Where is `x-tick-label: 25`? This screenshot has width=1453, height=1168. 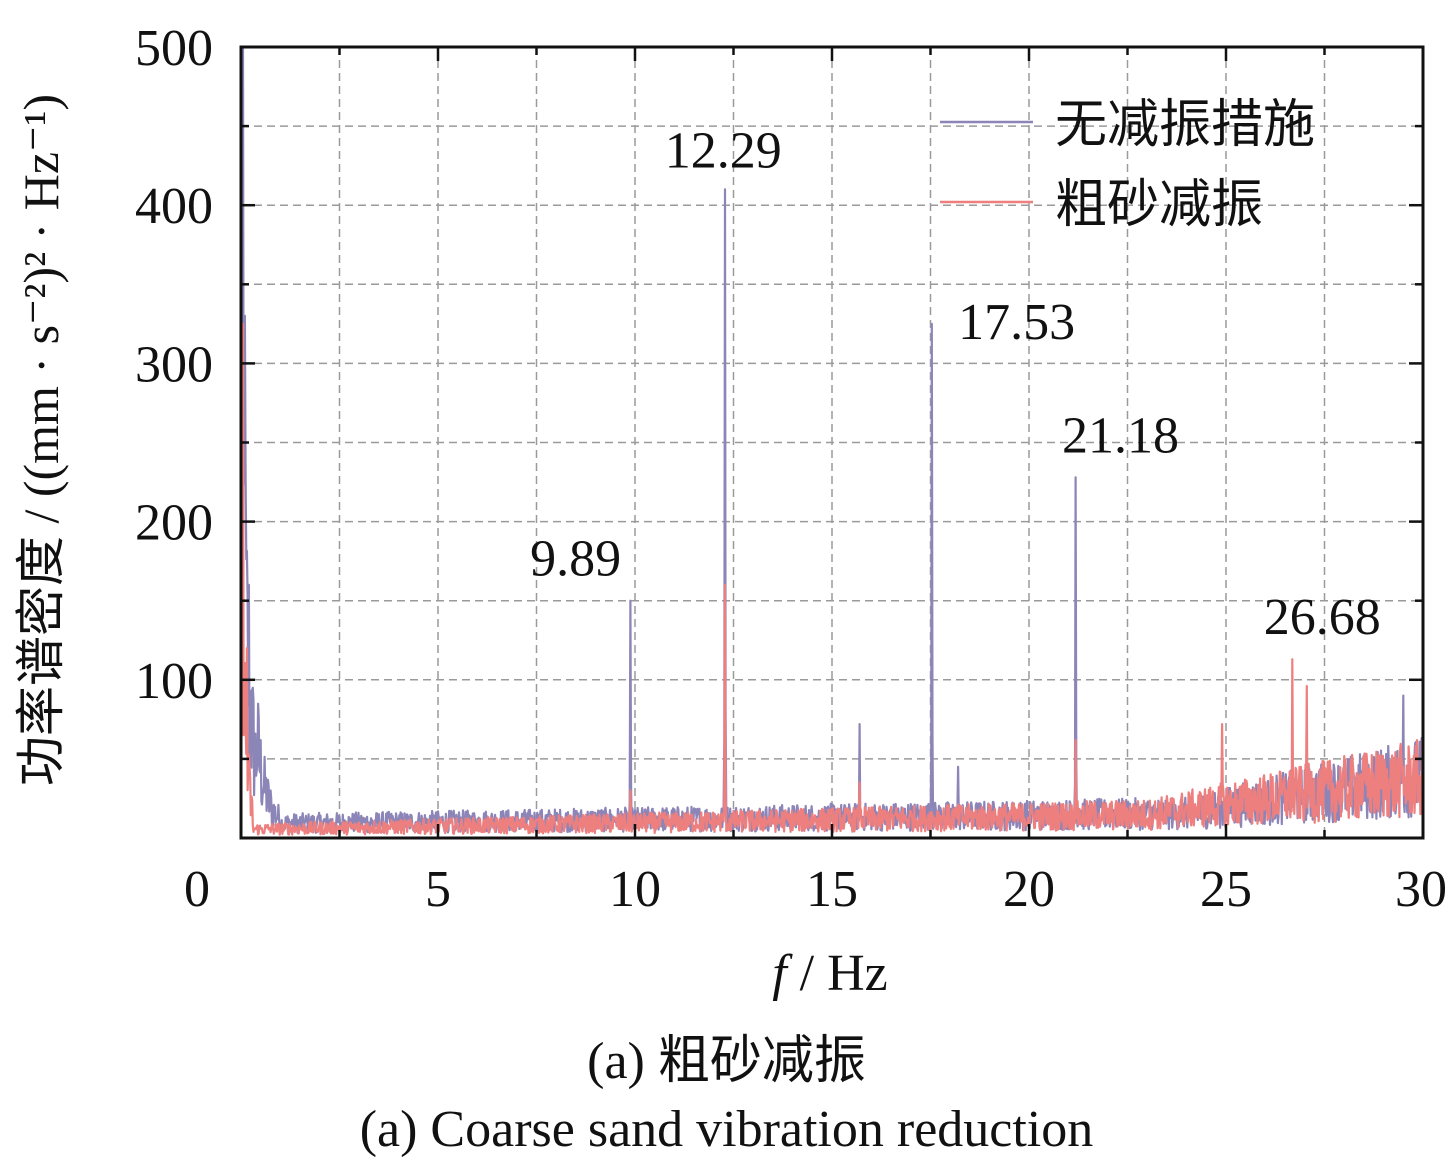
x-tick-label: 25 is located at coordinates (1226, 889).